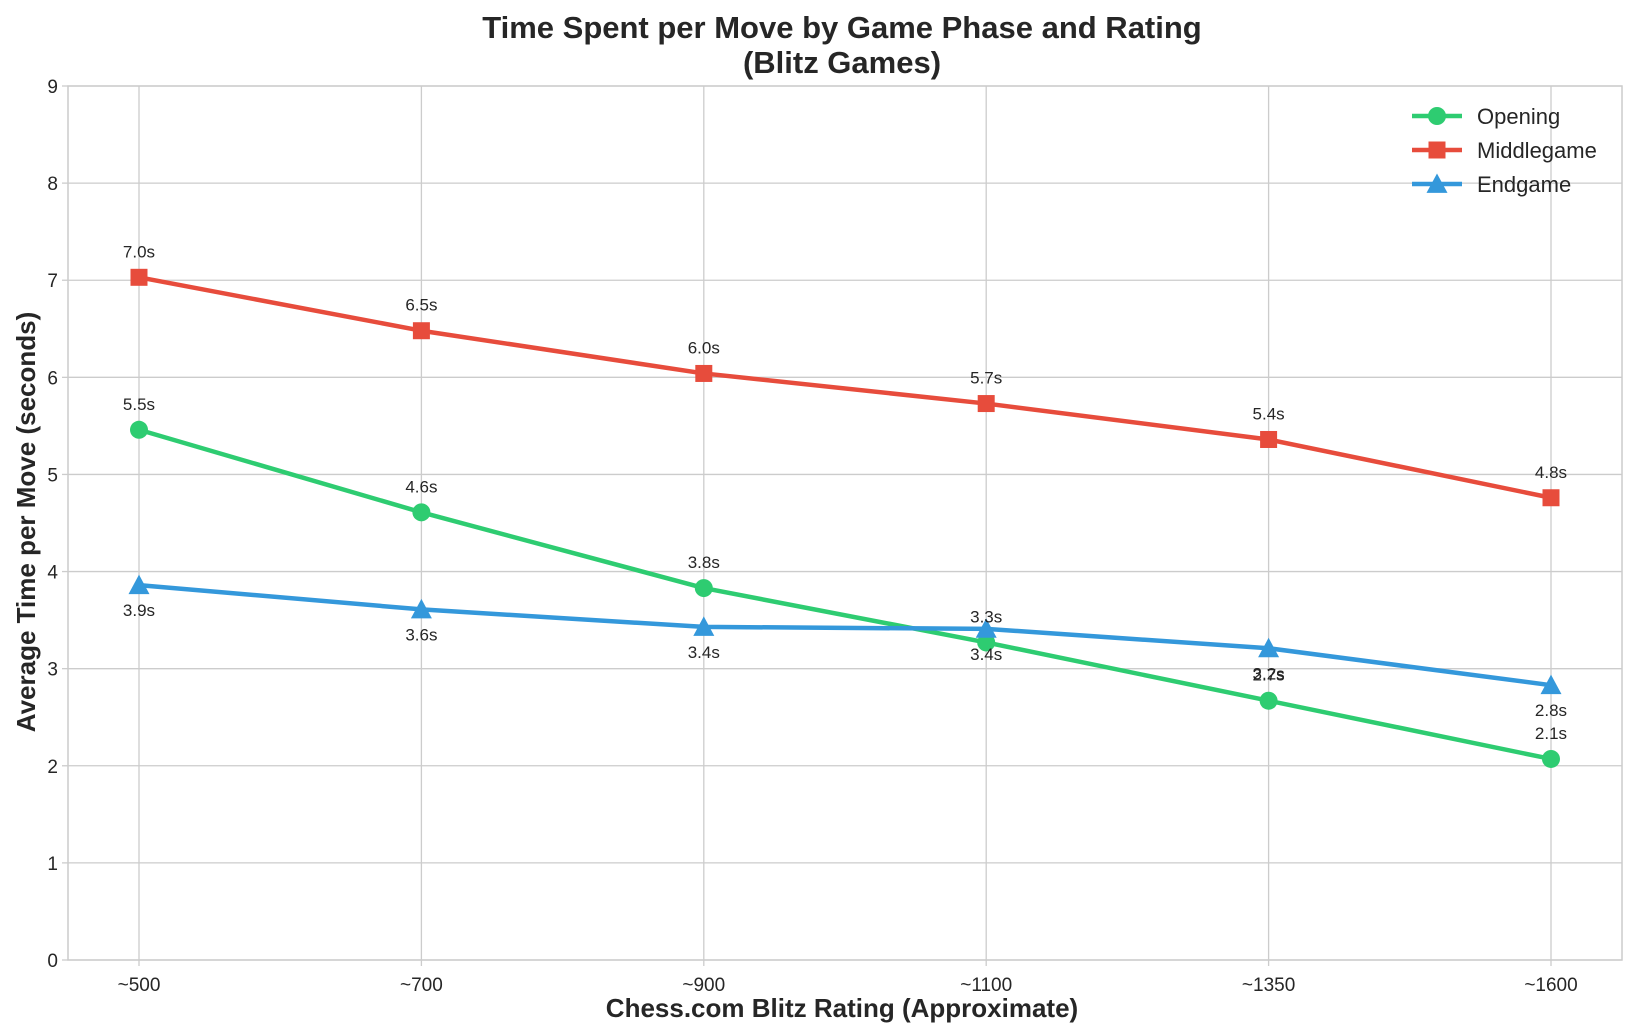 Image resolution: width=1635 pixels, height=1035 pixels. Describe the element at coordinates (704, 347) in the screenshot. I see `middlegame-data-label: 6.0s` at that location.